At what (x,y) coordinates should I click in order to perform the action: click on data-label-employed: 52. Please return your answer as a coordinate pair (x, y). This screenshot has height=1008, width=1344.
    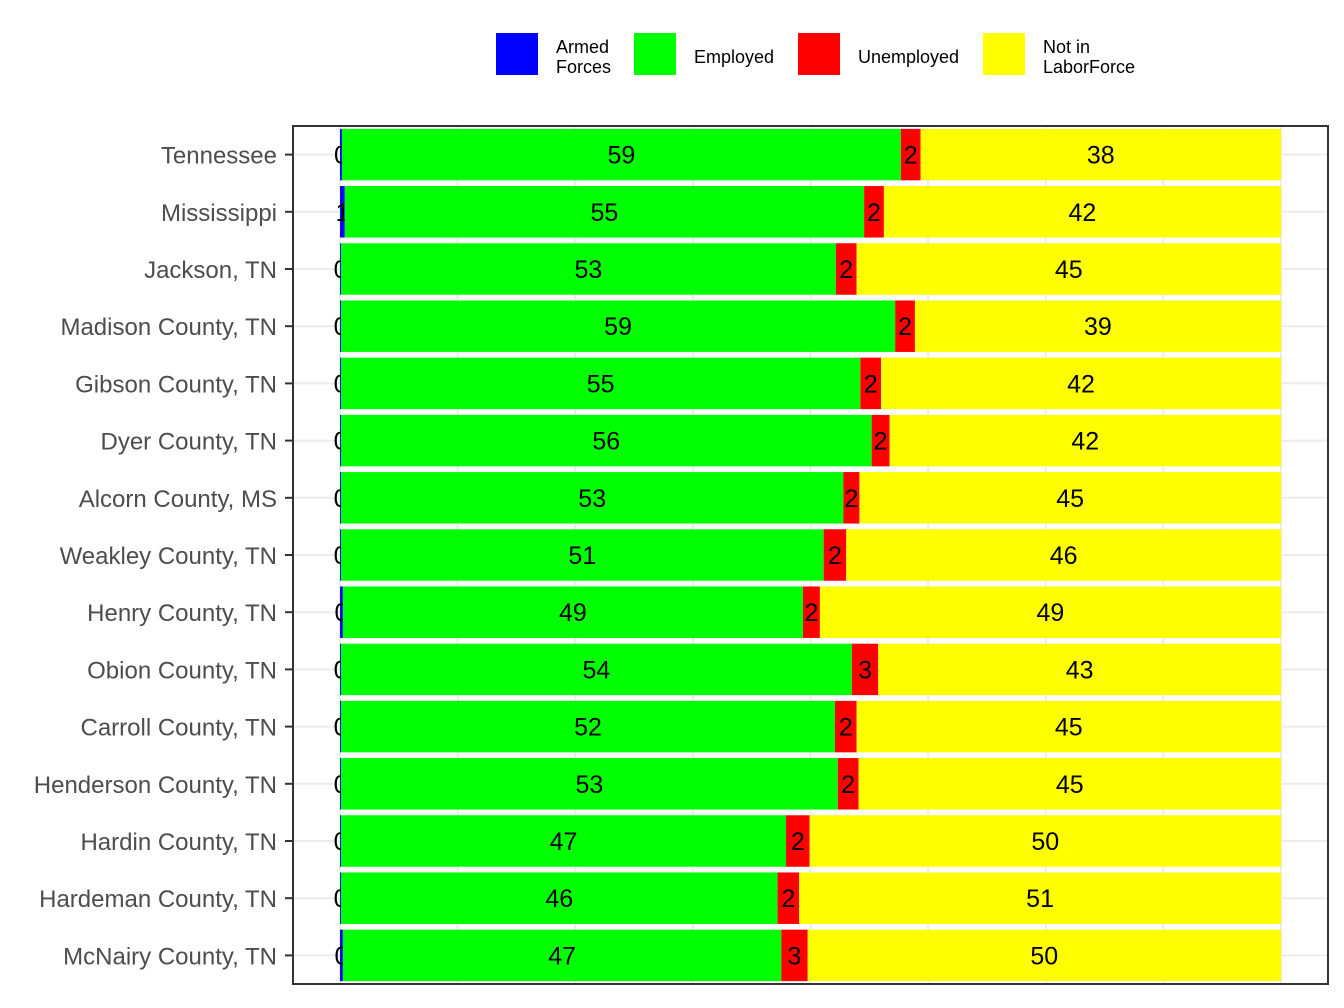
    Looking at the image, I should click on (588, 728).